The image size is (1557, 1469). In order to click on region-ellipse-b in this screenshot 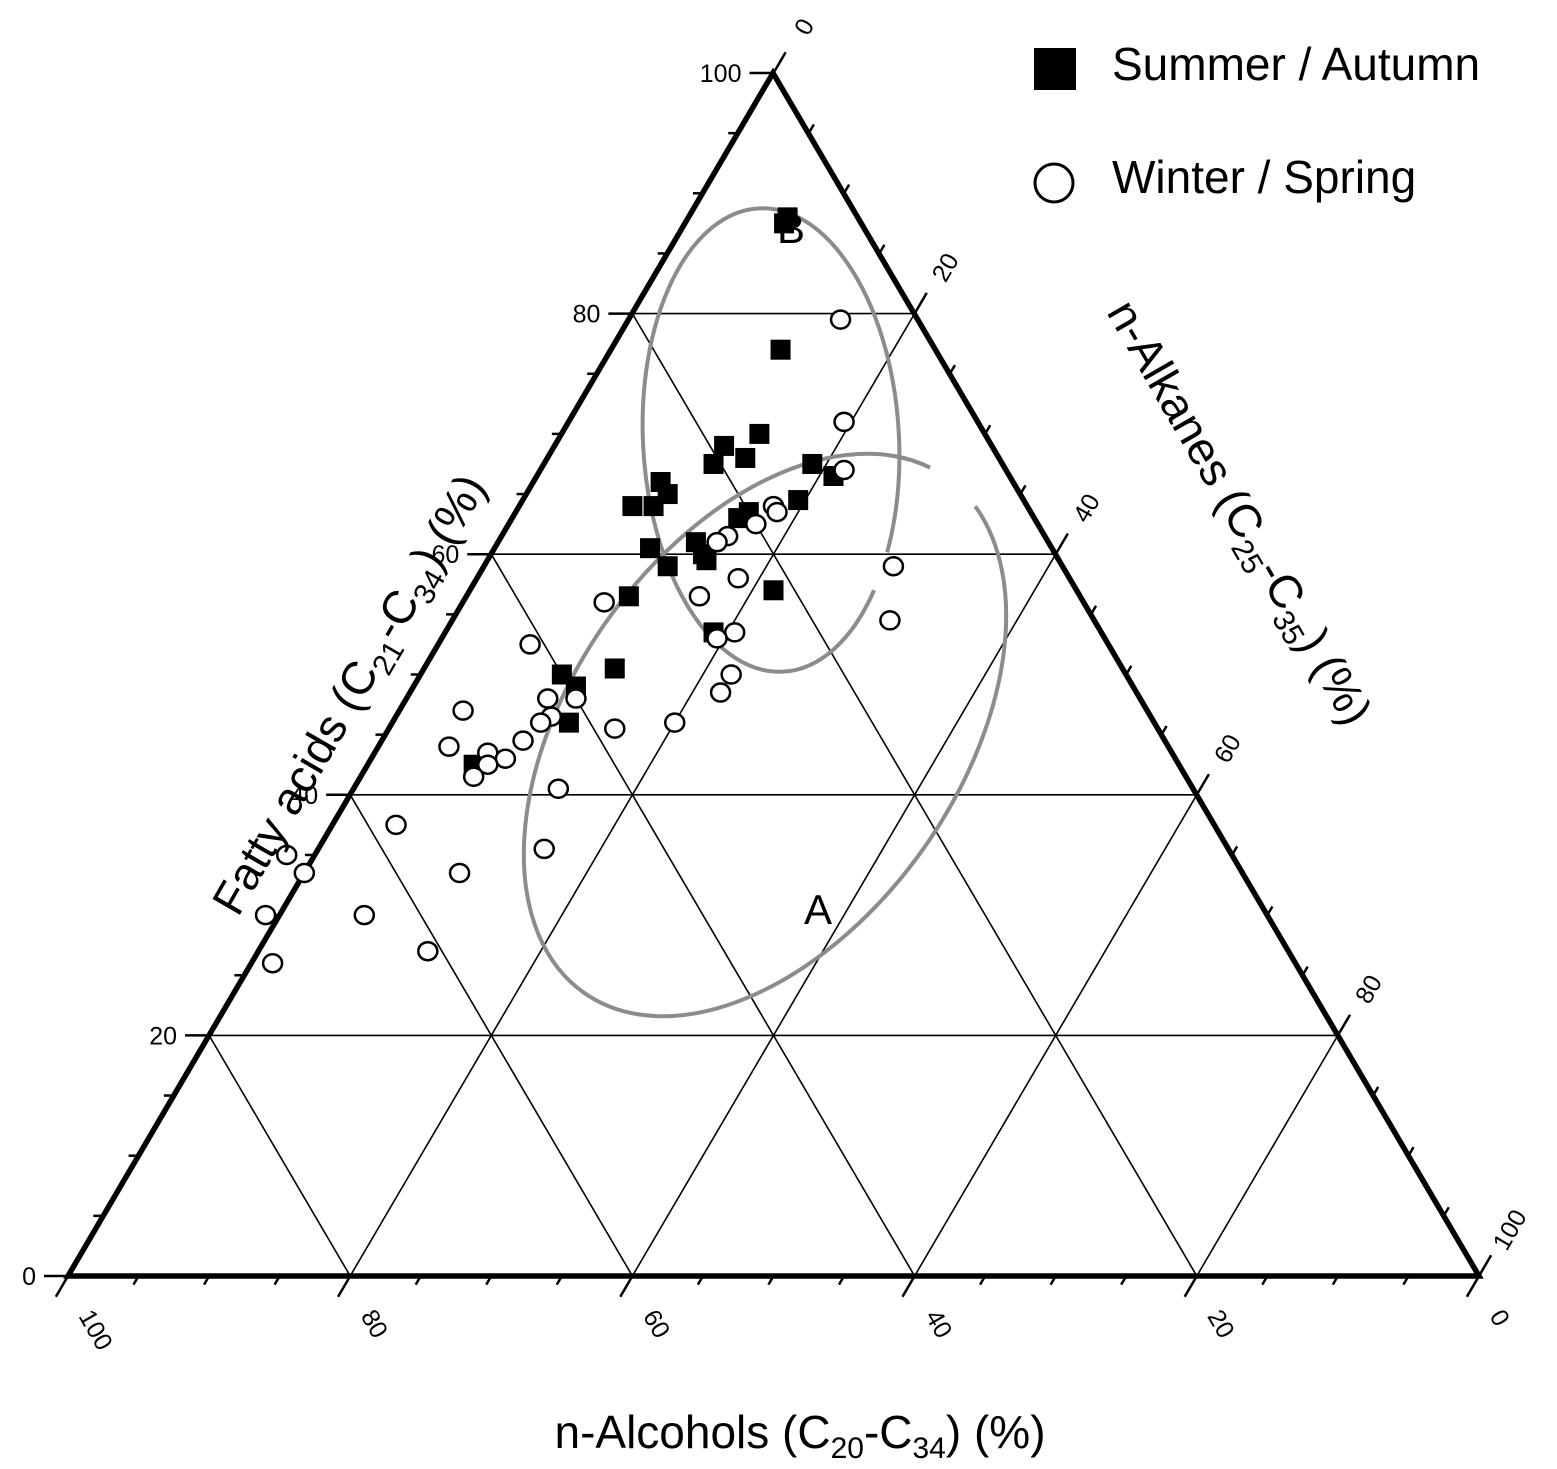, I will do `click(771, 440)`.